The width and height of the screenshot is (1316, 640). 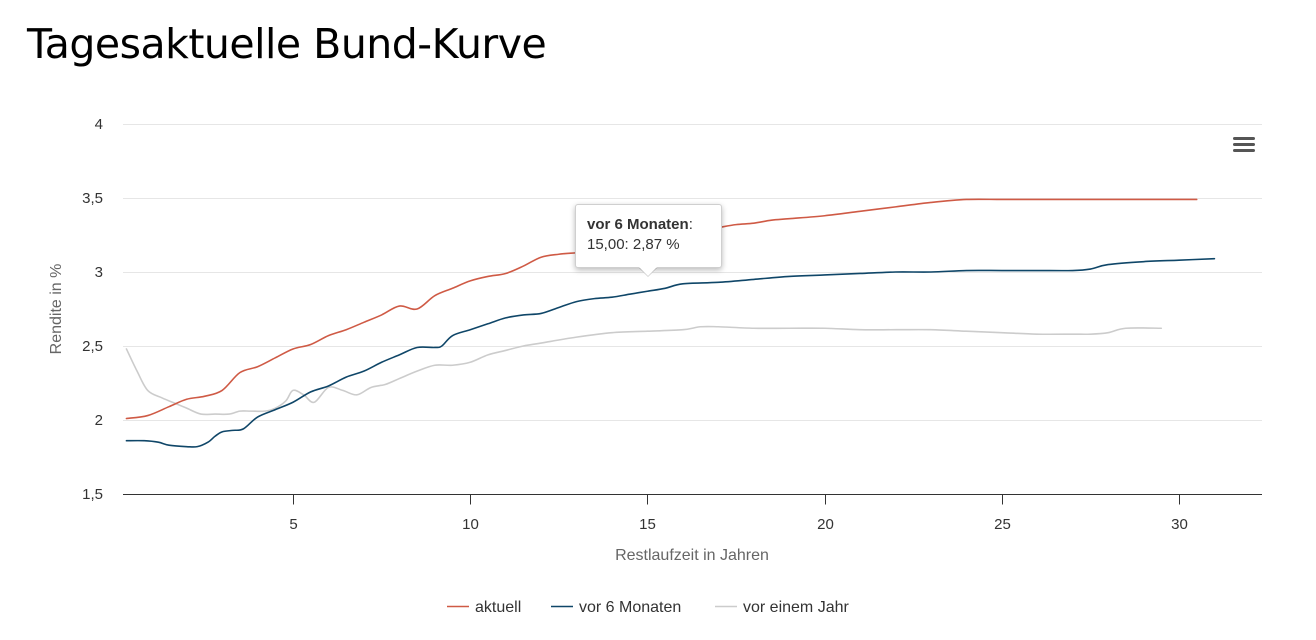 I want to click on tooltip-arrow-fill, so click(x=648, y=271).